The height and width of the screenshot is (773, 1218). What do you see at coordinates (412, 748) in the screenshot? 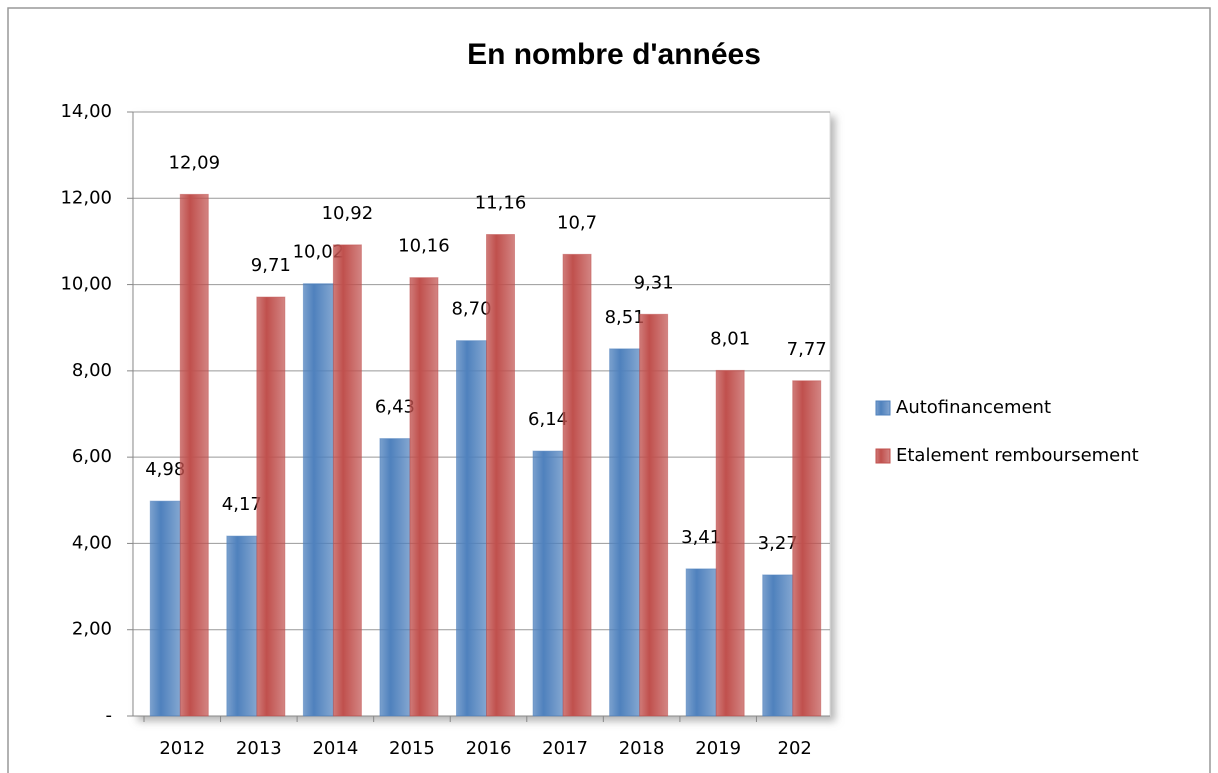
I see `x-tick-label: 2015` at bounding box center [412, 748].